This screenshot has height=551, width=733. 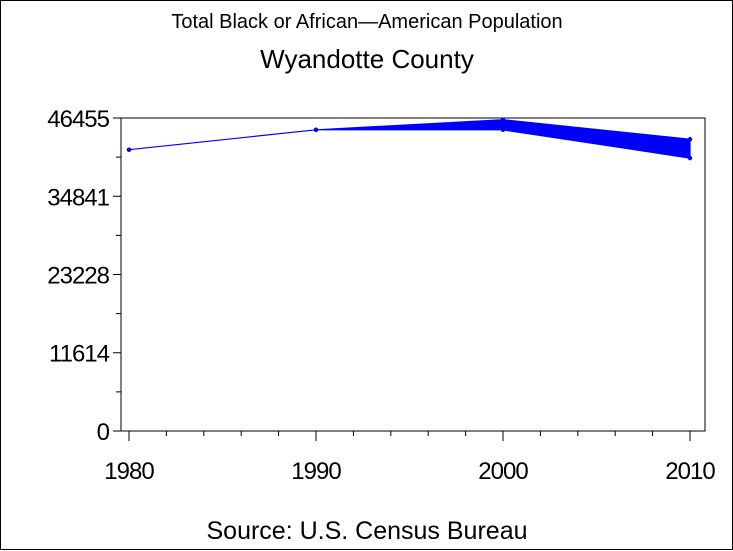 What do you see at coordinates (690, 471) in the screenshot?
I see `x-tick-label: 2010` at bounding box center [690, 471].